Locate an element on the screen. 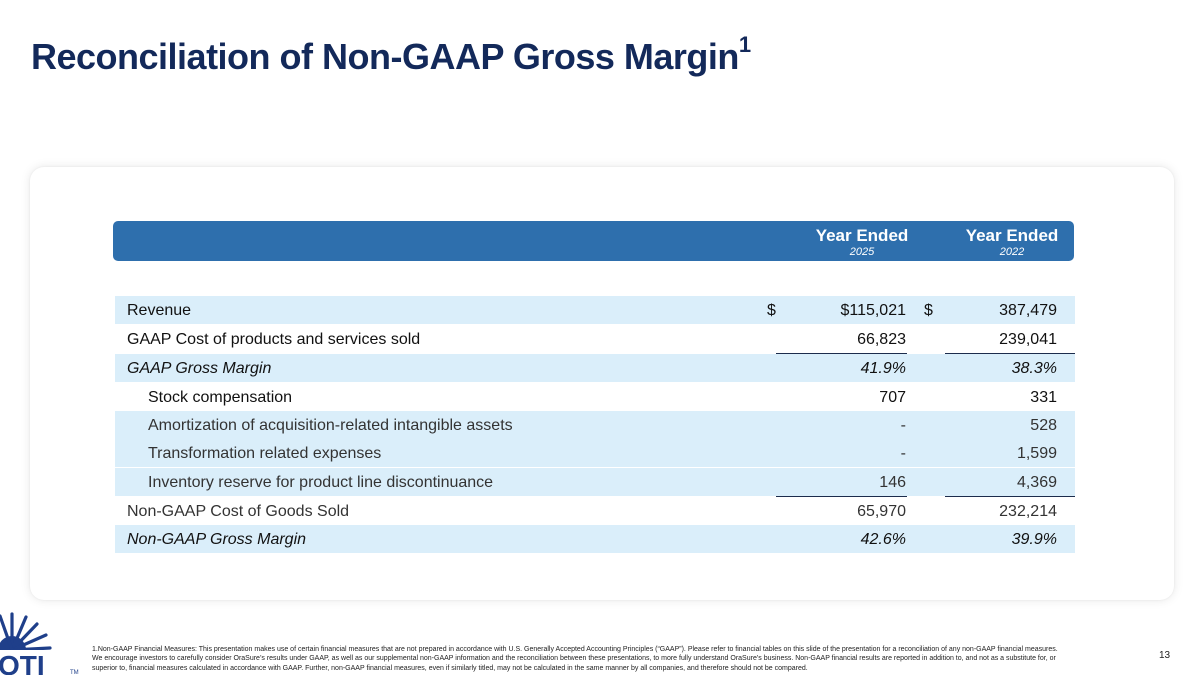 The image size is (1200, 675). table-header-bar: Year Ended 2025 Year Ended 2022 is located at coordinates (593, 241).